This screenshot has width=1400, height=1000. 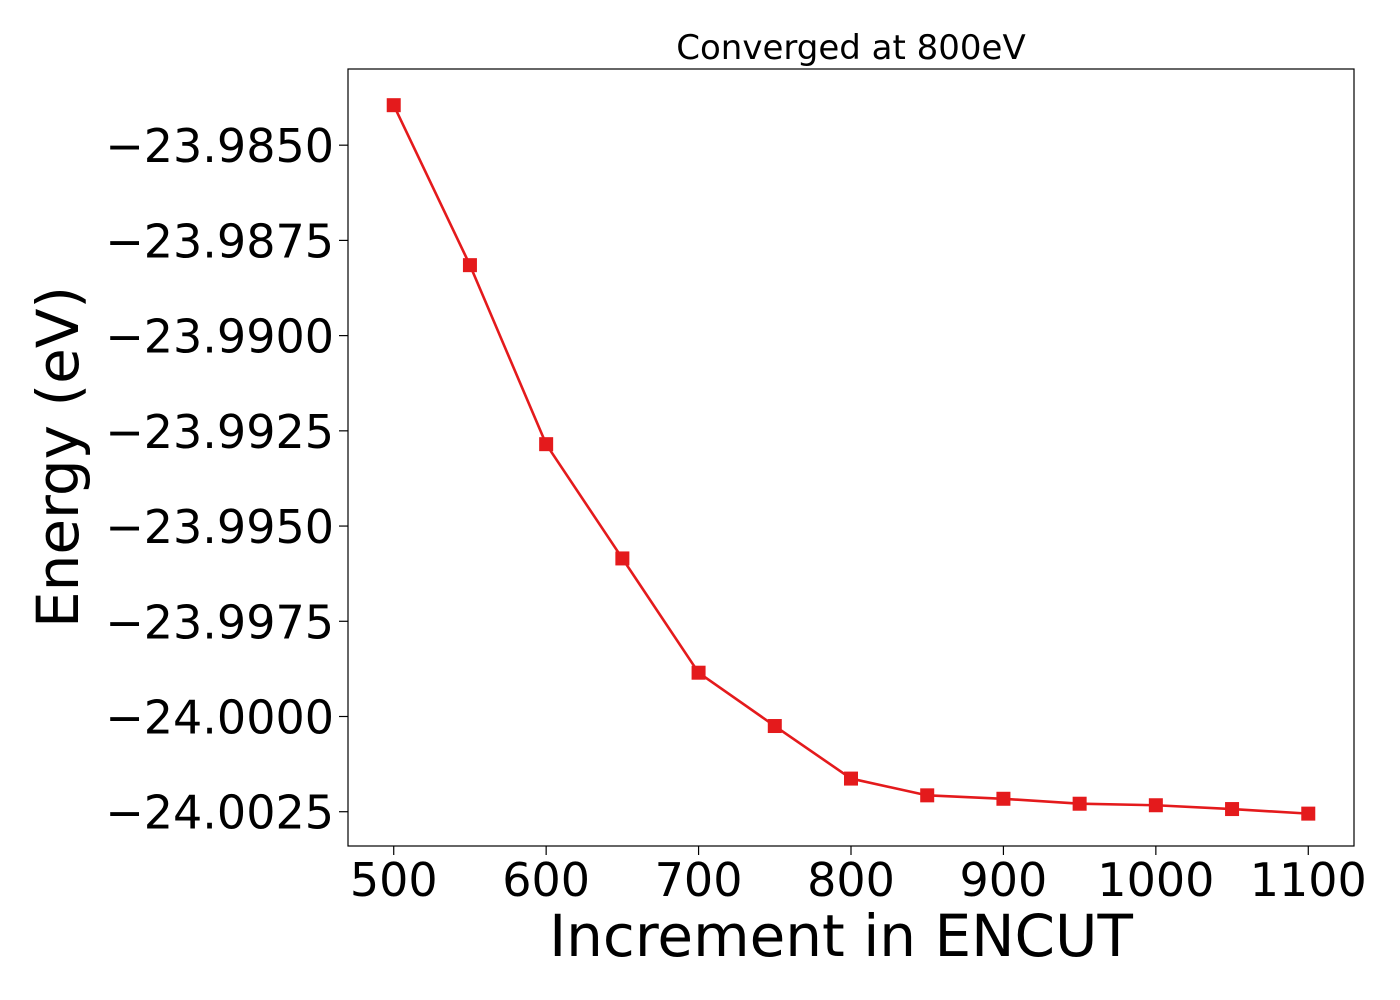 I want to click on y-tick-label: −23.9850, so click(x=219, y=146).